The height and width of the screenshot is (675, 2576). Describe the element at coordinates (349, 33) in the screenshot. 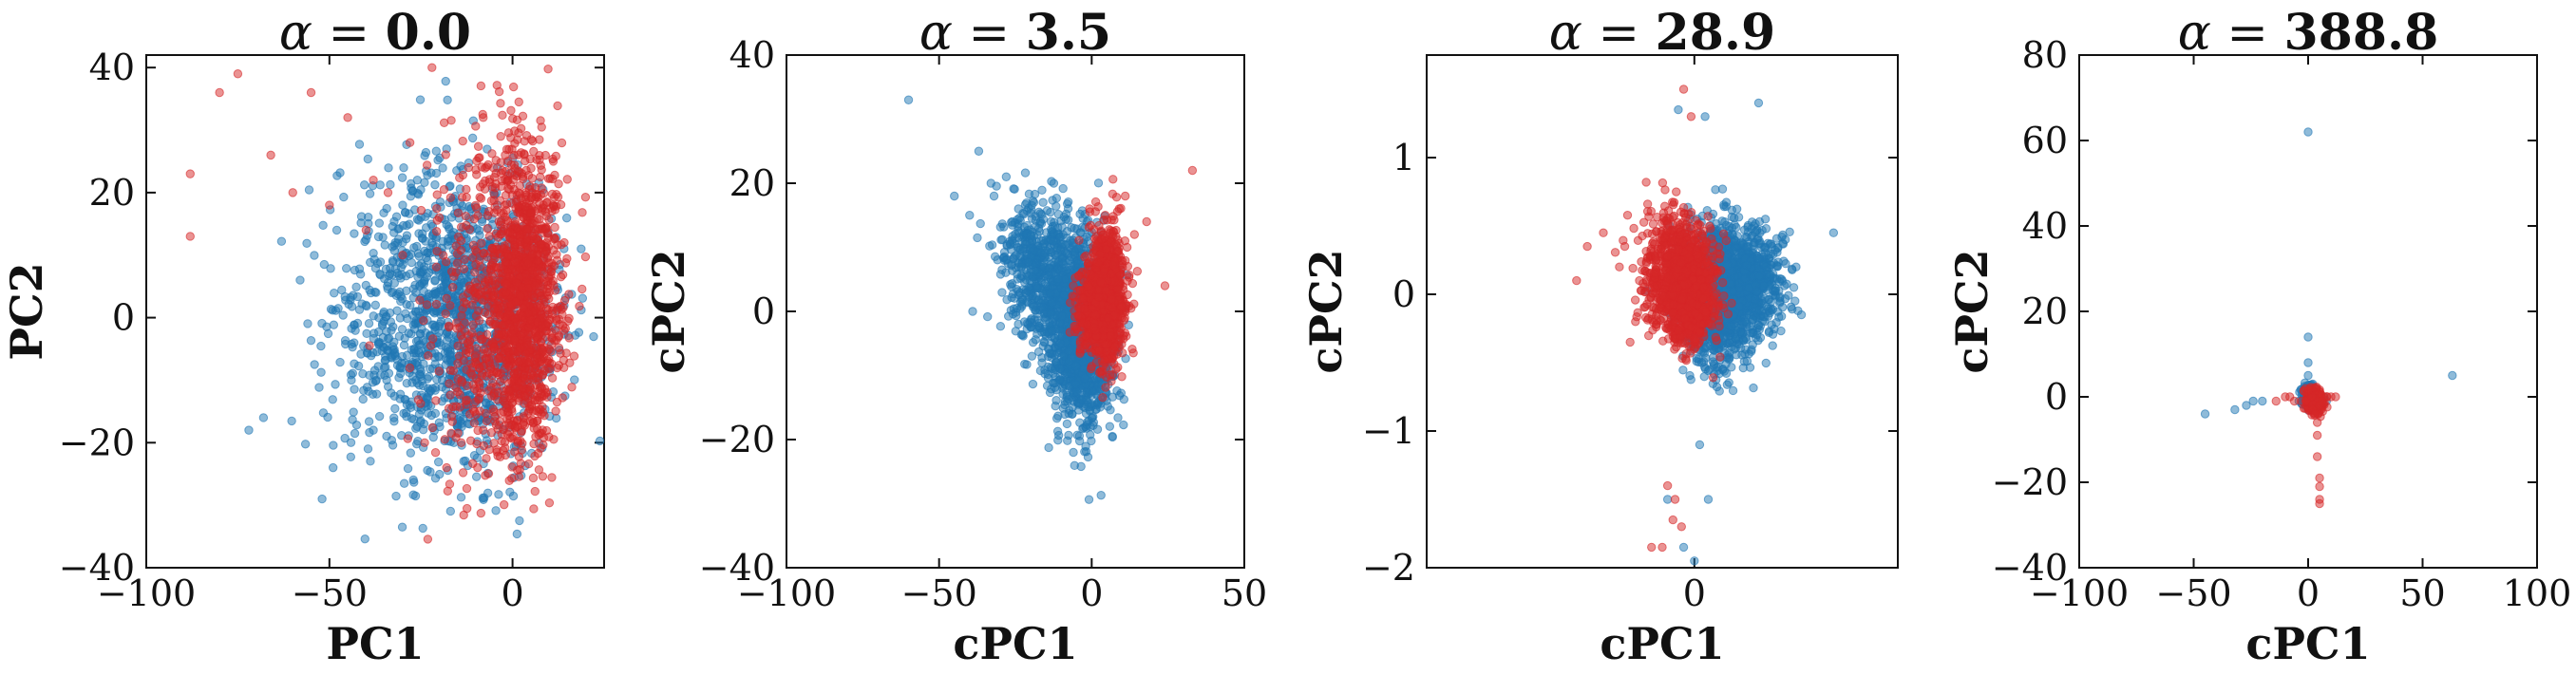

I see `panel-1-title-eq: =` at that location.